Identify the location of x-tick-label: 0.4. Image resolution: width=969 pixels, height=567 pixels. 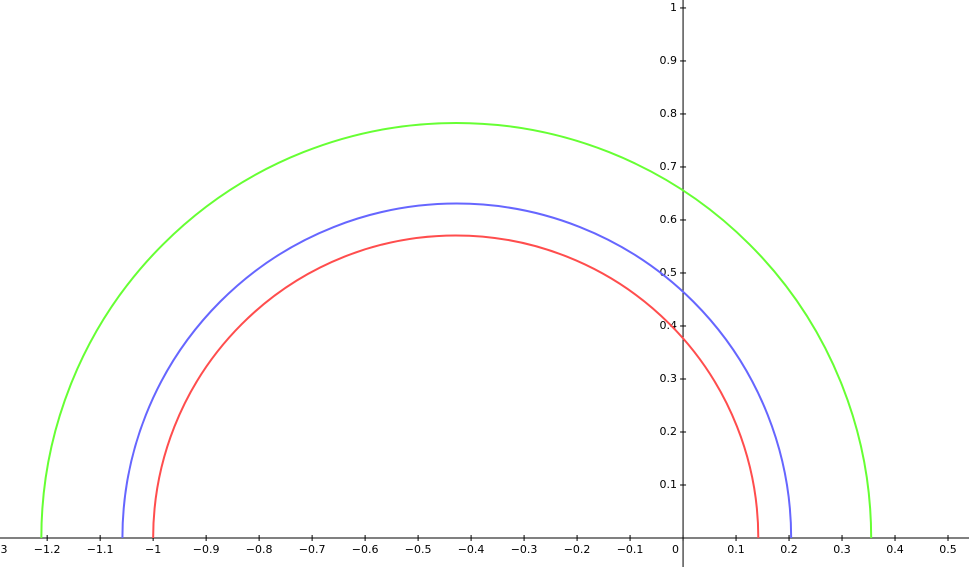
(895, 549).